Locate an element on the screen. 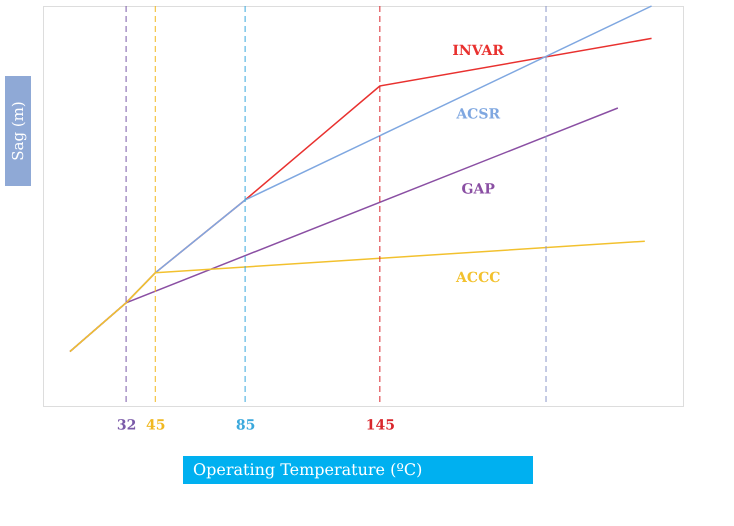 This screenshot has width=734, height=526. x-tick-label: 32 is located at coordinates (126, 426).